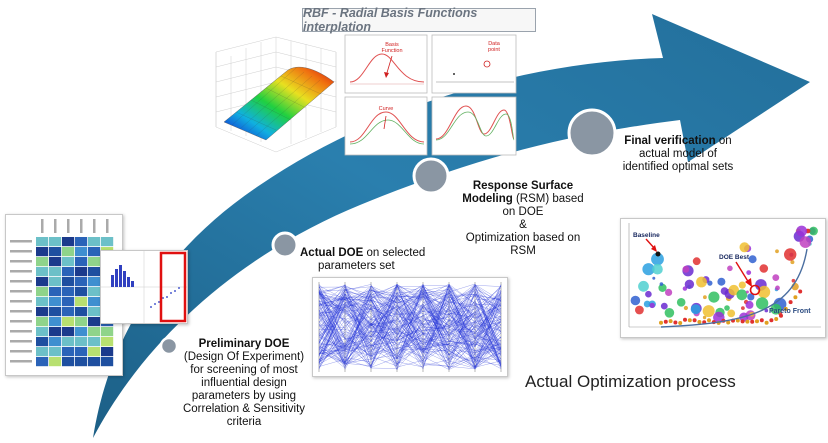  What do you see at coordinates (523, 225) in the screenshot?
I see `step-3-ampersand: &` at bounding box center [523, 225].